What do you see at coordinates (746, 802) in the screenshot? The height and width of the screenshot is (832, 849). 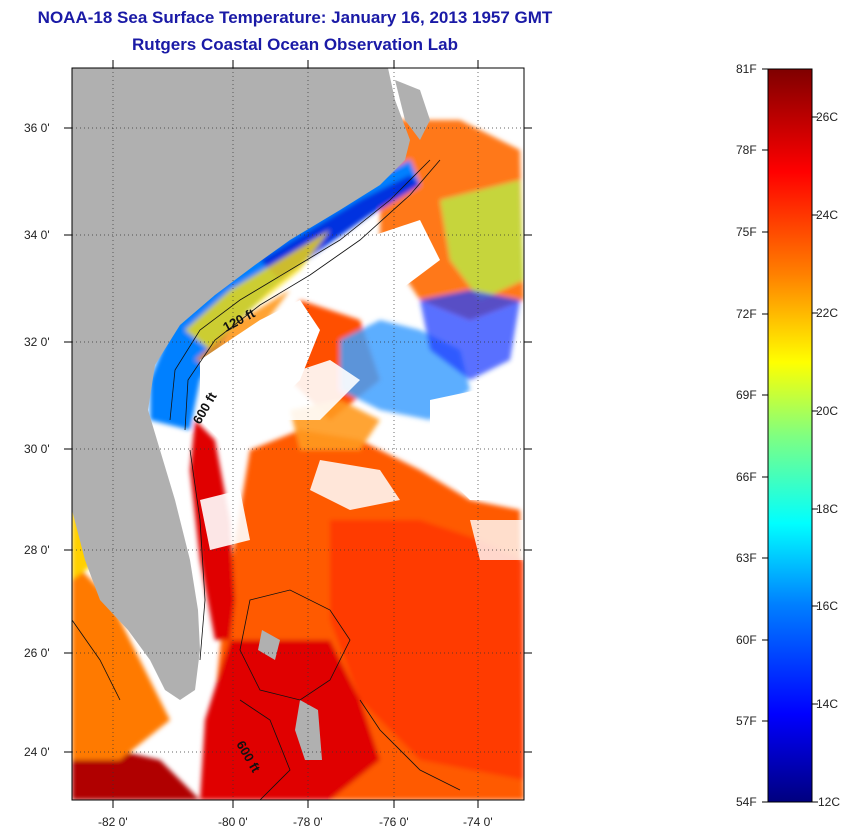 I see `cb-label-54f: 54F` at bounding box center [746, 802].